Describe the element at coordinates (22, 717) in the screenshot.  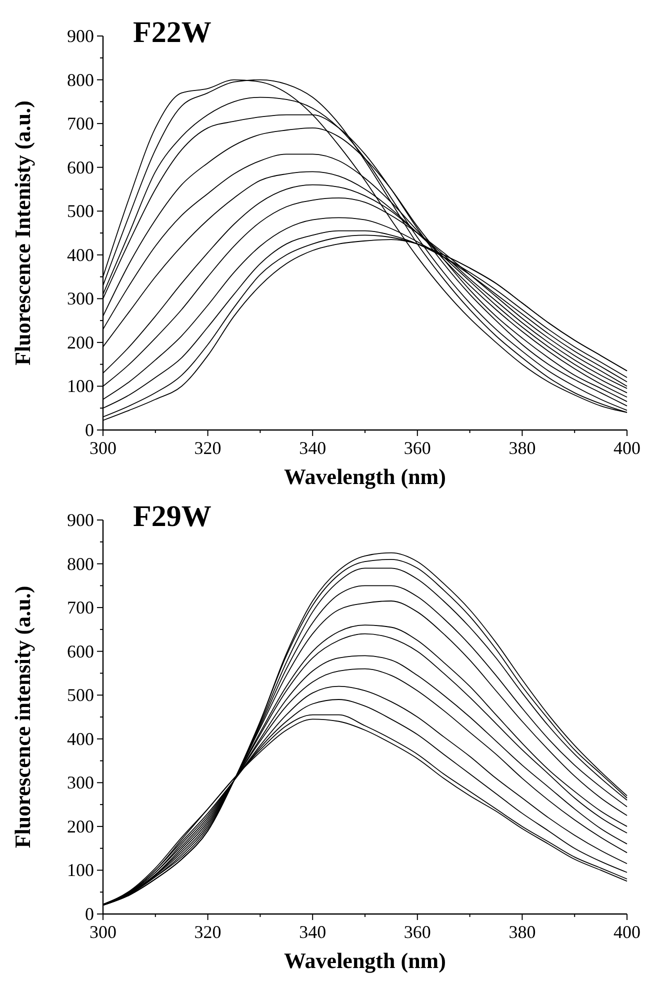
I see `y-axis-title: Fluorescence intensity (a.u.)` at that location.